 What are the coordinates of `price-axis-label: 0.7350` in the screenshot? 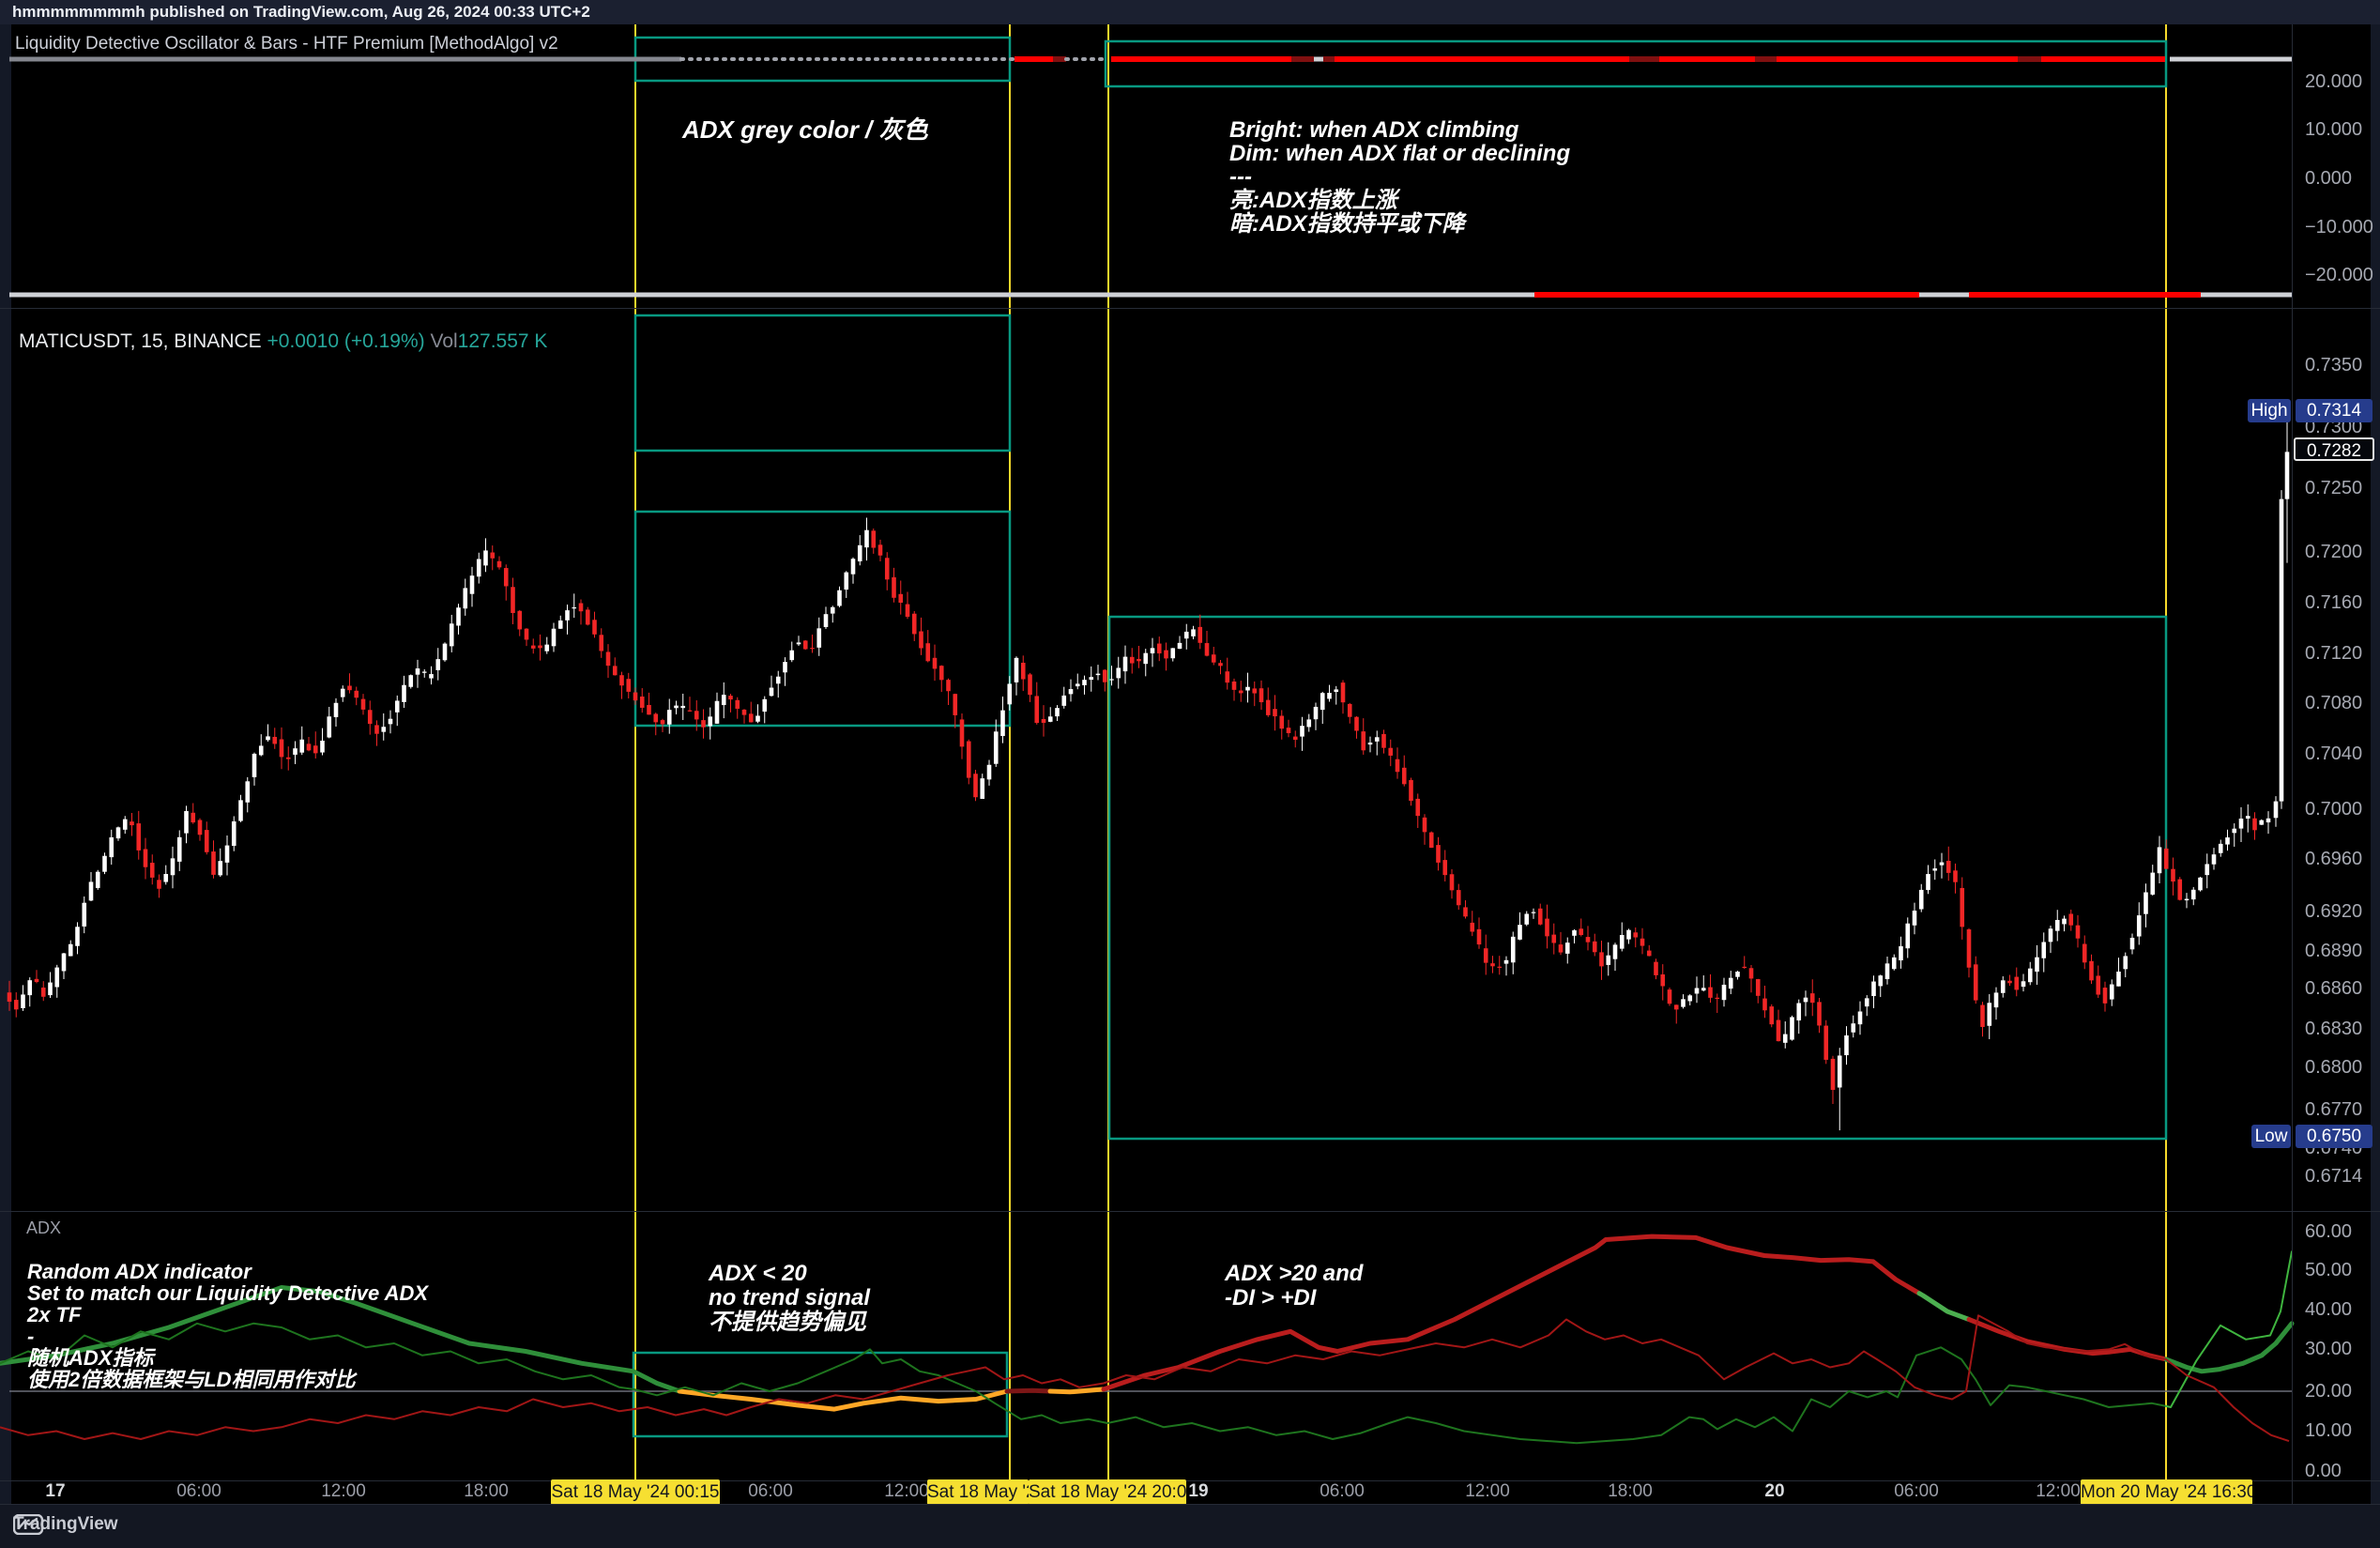 It's located at (2334, 365).